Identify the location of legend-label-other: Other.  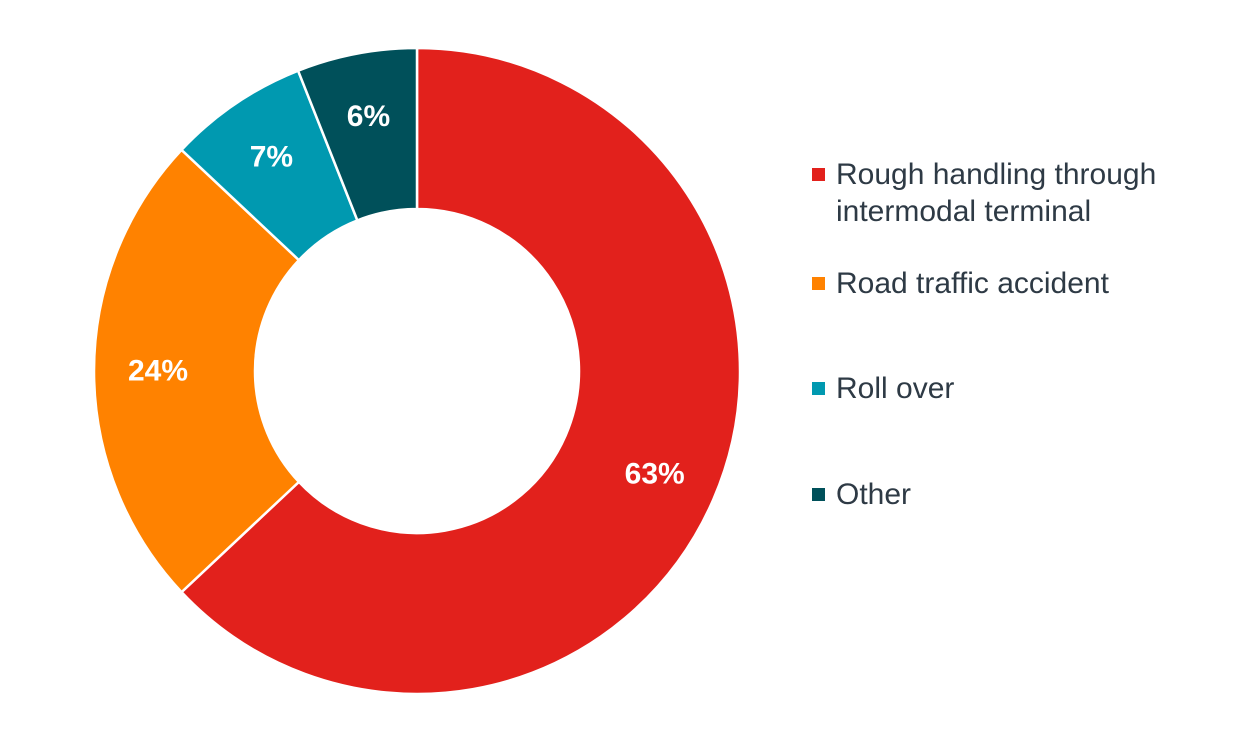
(874, 494).